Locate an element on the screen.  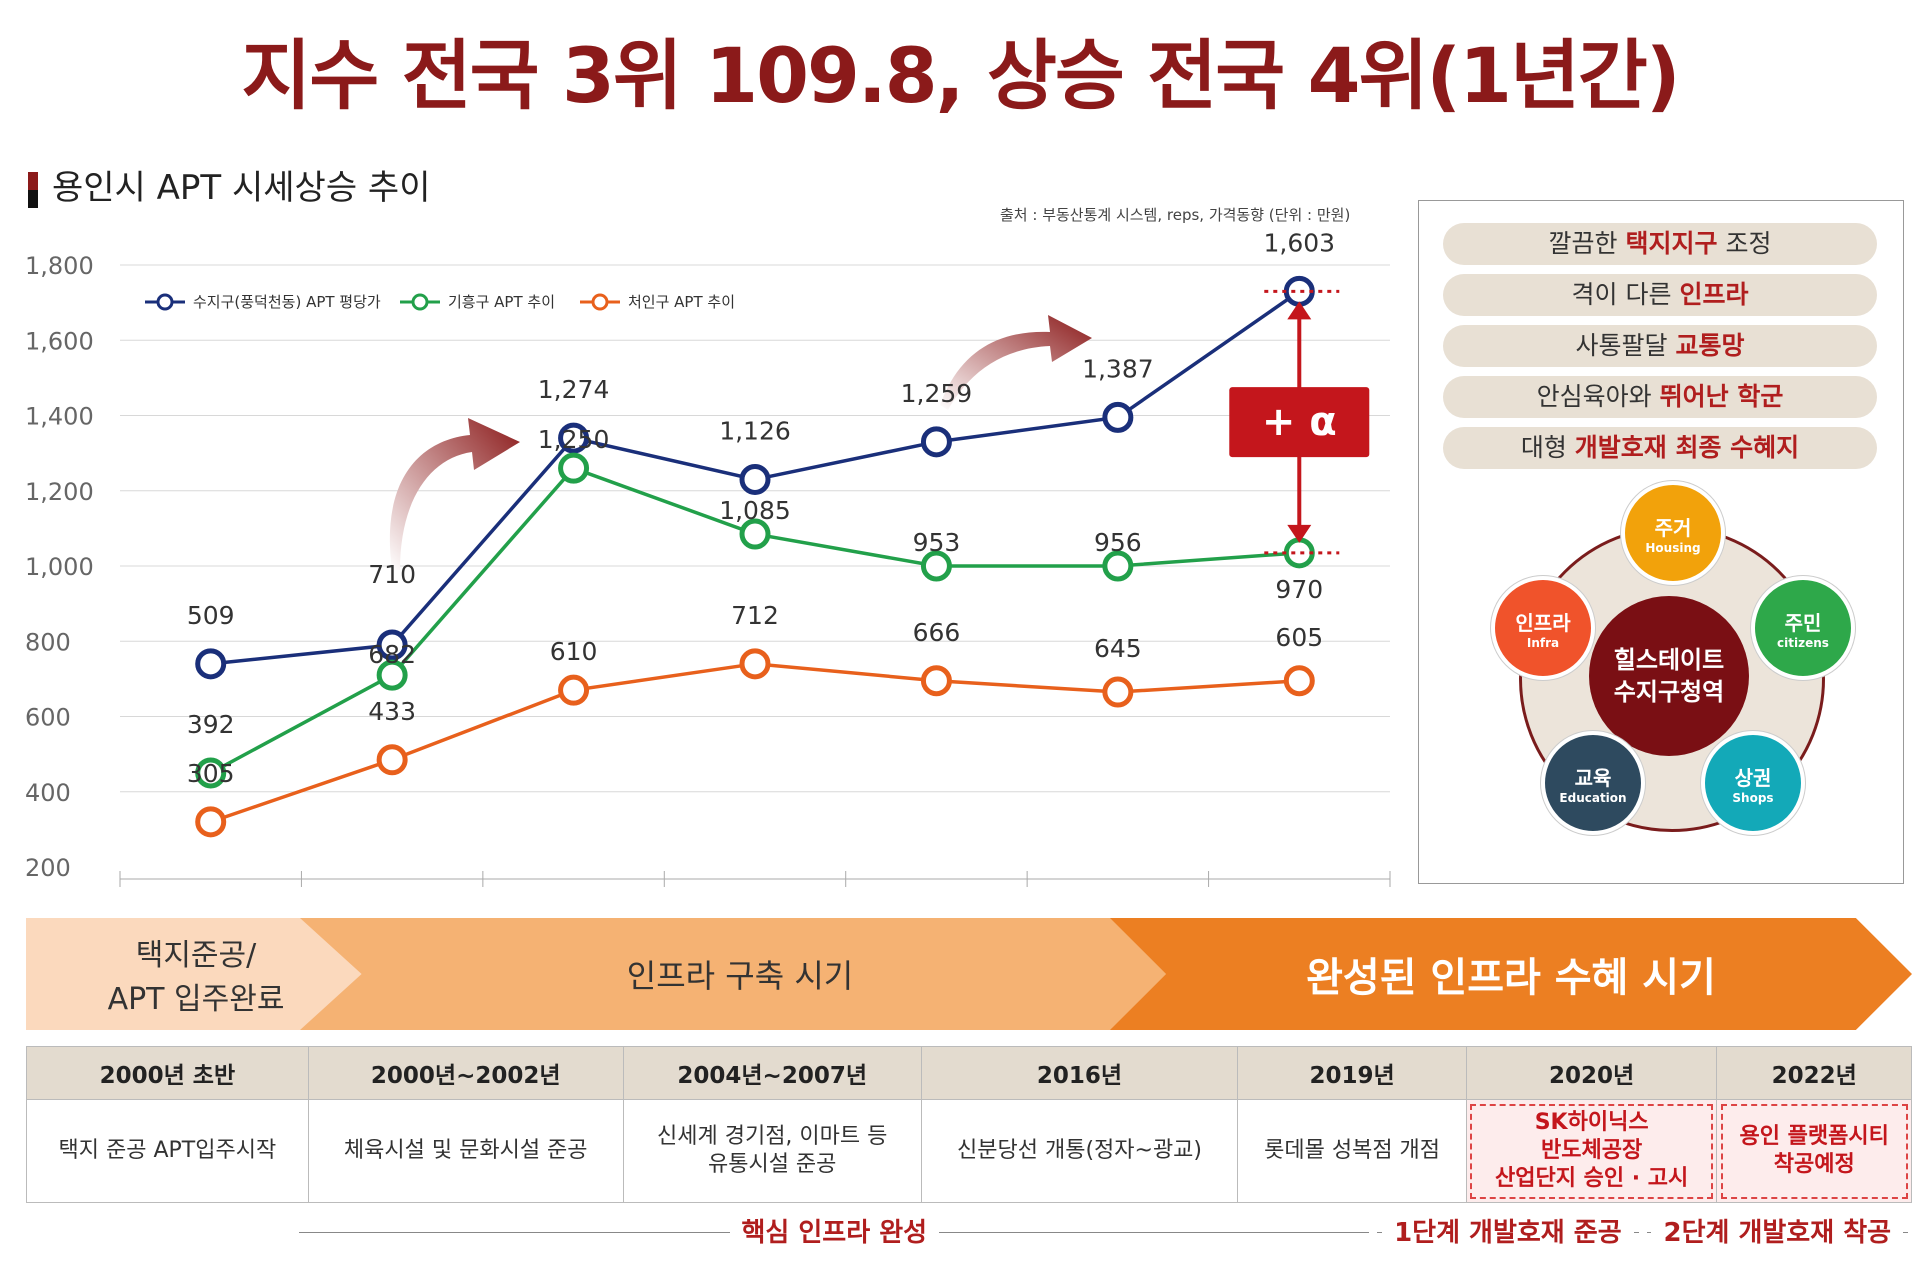
data-label: 610 is located at coordinates (574, 651).